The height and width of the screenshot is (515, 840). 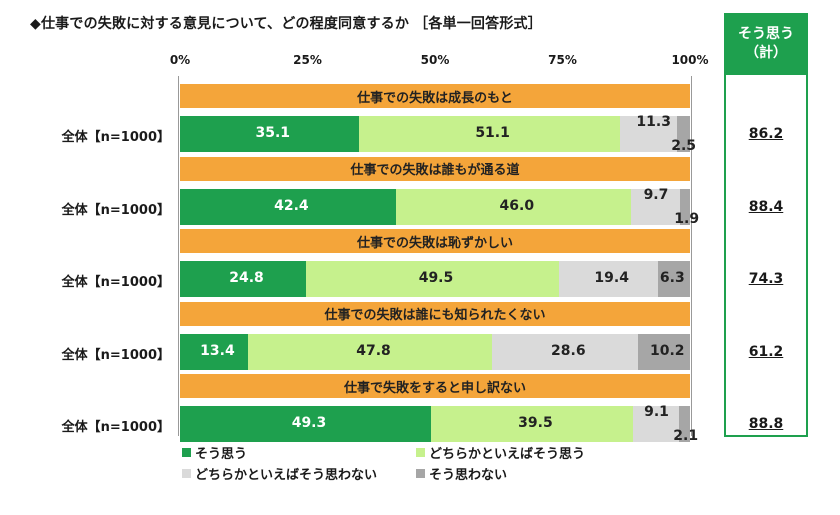 What do you see at coordinates (766, 134) in the screenshot?
I see `summary-value: 86.2` at bounding box center [766, 134].